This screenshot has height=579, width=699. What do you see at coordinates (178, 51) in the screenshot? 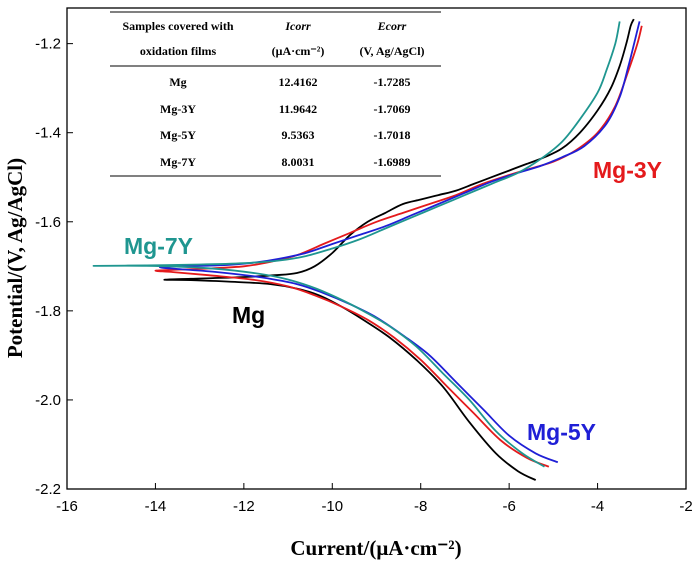
I see `table-header-sample-line2: oxidation films` at bounding box center [178, 51].